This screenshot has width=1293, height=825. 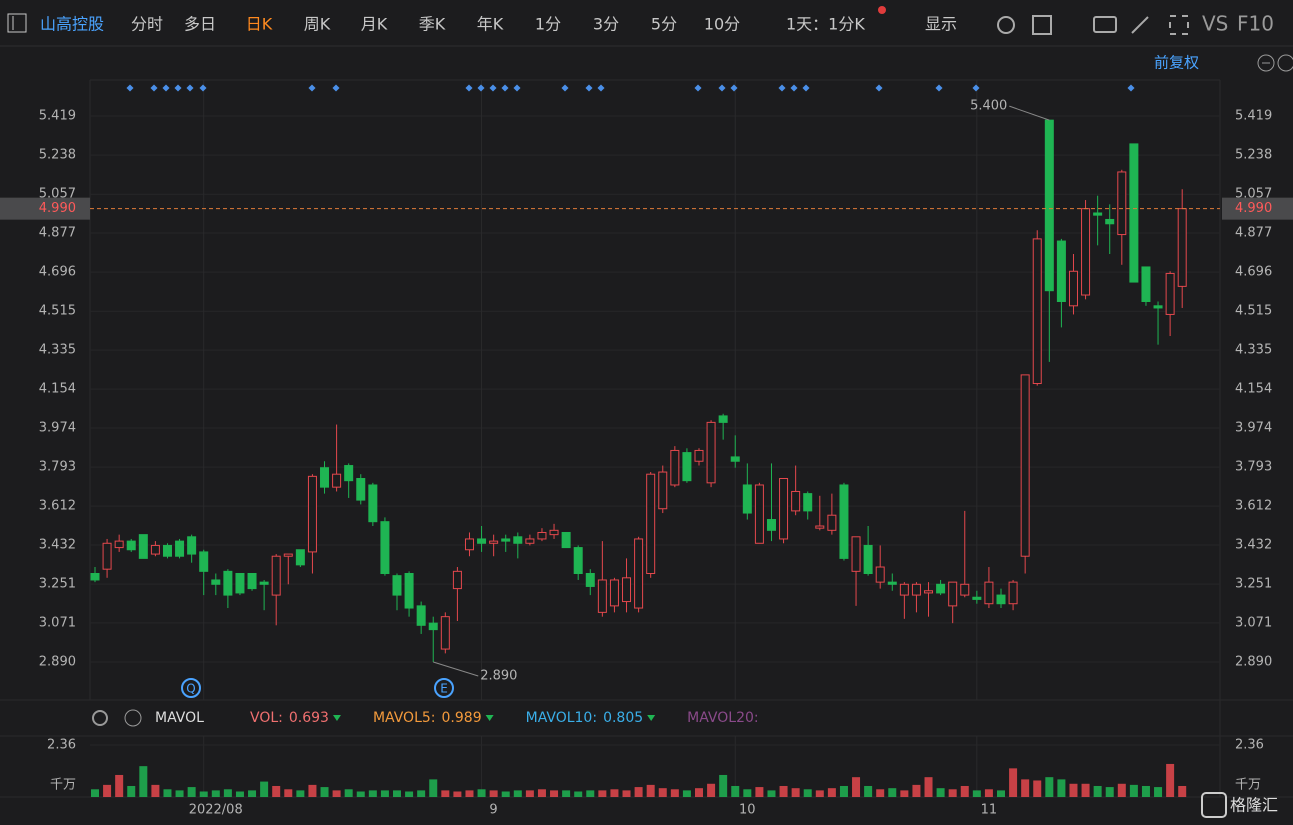 I want to click on display-menu: 显示, so click(x=941, y=24).